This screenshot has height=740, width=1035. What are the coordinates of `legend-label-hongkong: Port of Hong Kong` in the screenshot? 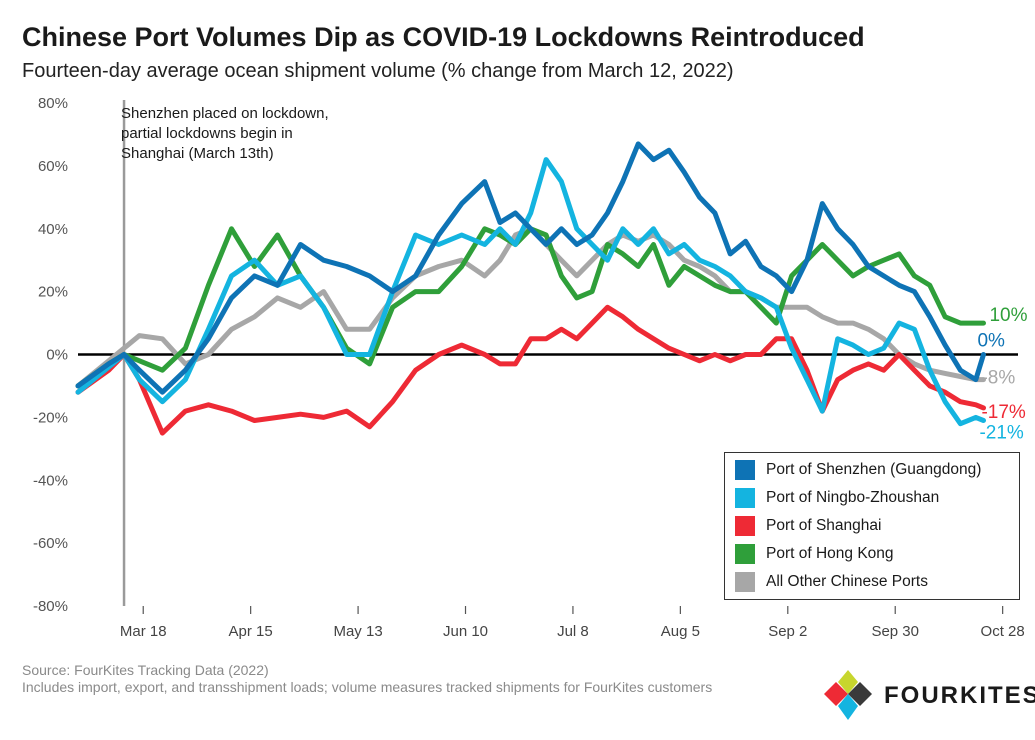 It's located at (830, 553).